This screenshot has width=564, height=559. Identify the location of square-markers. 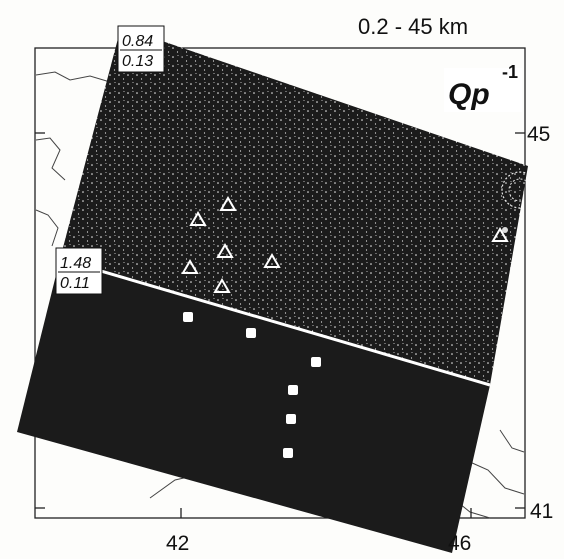
(252, 385).